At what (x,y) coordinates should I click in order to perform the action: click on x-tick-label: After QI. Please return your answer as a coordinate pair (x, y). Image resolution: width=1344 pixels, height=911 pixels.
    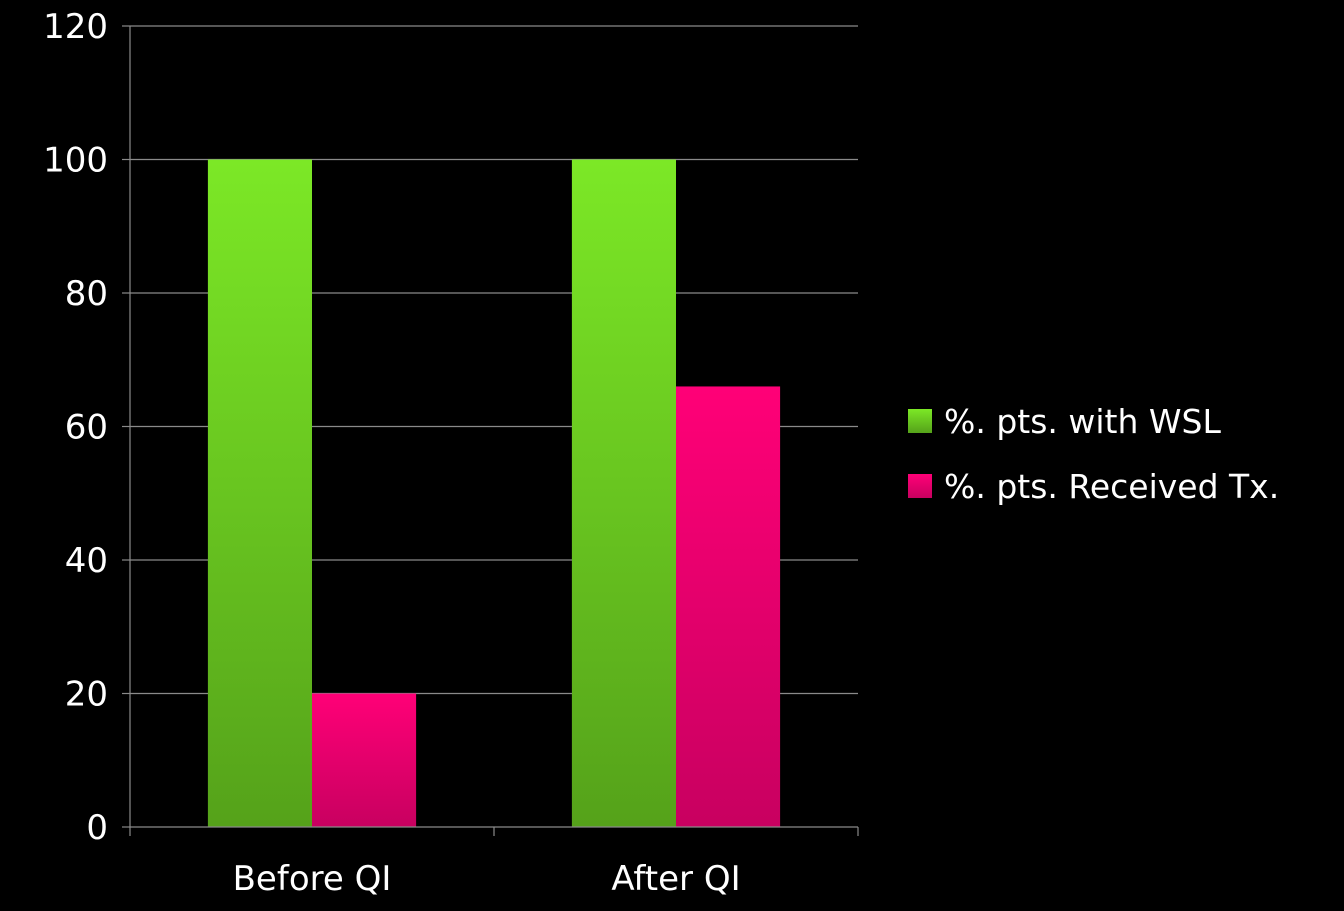
    Looking at the image, I should click on (675, 879).